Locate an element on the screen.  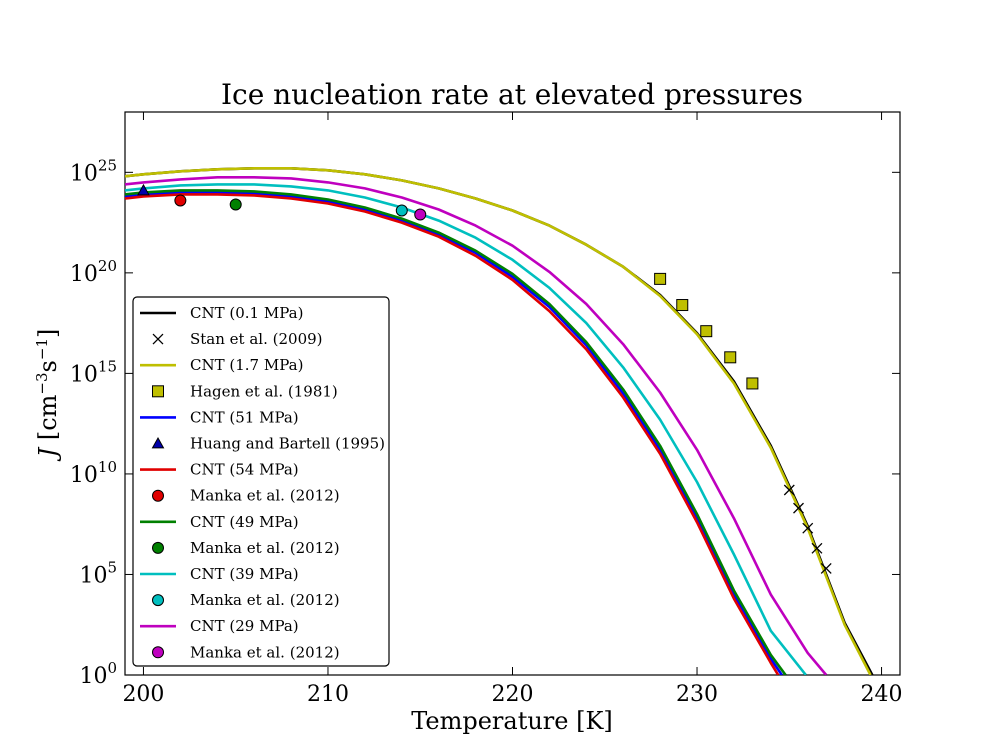
y-axis-label-group: J [cm−3s−1] is located at coordinates (47, 396).